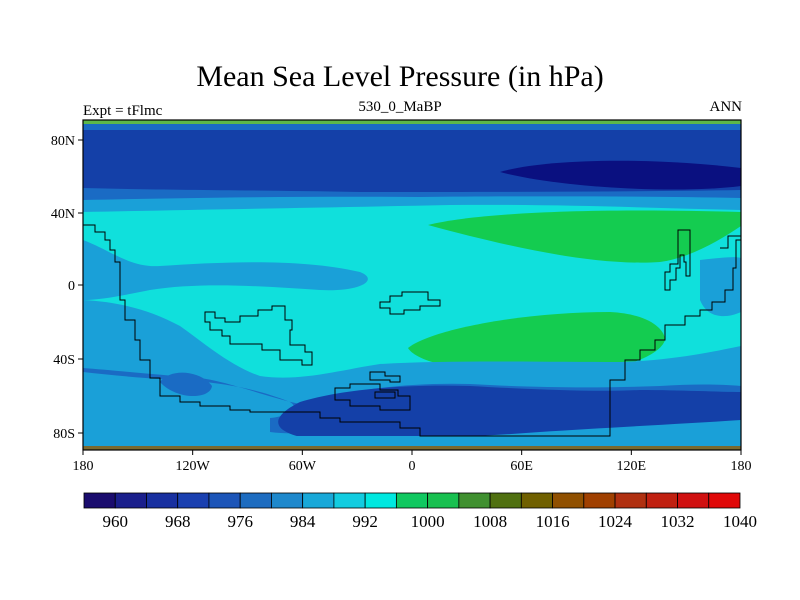 This screenshot has height=600, width=800. Describe the element at coordinates (225, 270) in the screenshot. I see `field-west-mid-low` at that location.